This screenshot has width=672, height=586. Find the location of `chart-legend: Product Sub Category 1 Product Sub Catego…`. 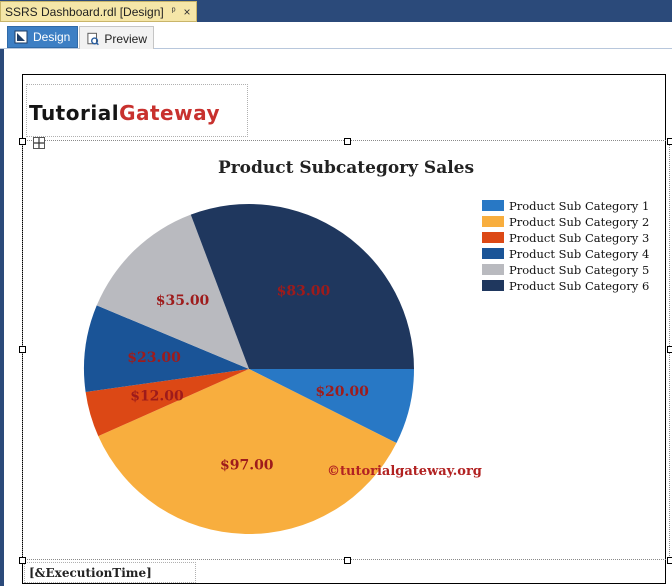

chart-legend: Product Sub Category 1 Product Sub Catego… is located at coordinates (565, 246).